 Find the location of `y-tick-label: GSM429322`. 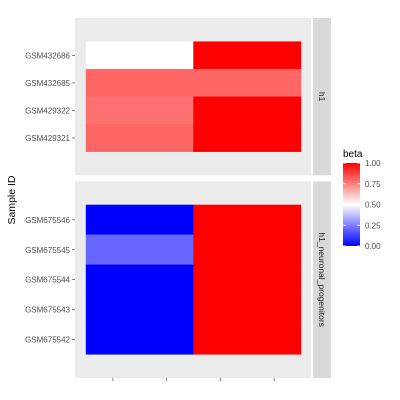

y-tick-label: GSM429322 is located at coordinates (47, 110).